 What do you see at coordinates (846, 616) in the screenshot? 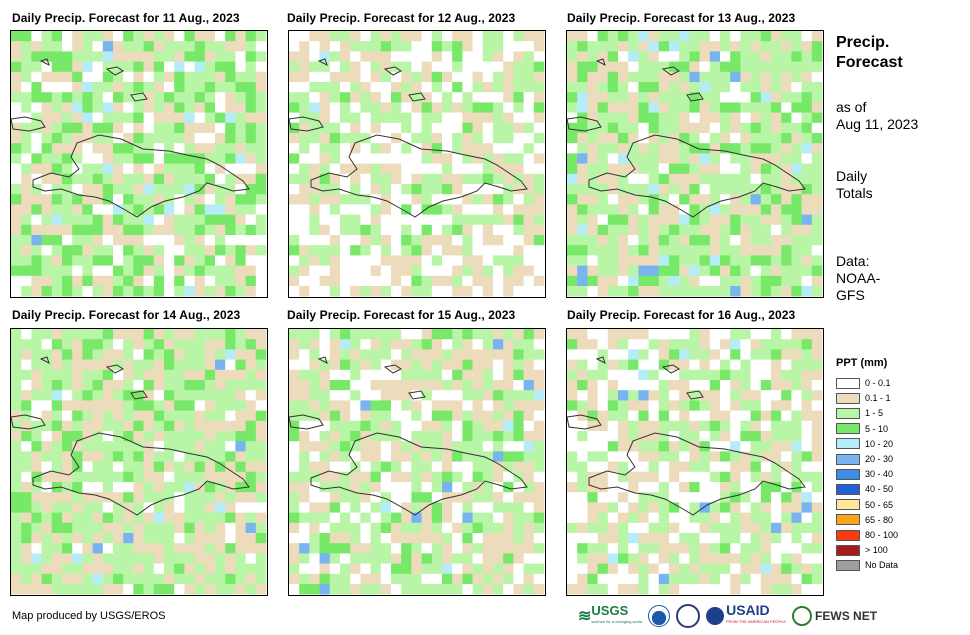
I see `fewsnet-logo-text: FEWS NET` at bounding box center [846, 616].